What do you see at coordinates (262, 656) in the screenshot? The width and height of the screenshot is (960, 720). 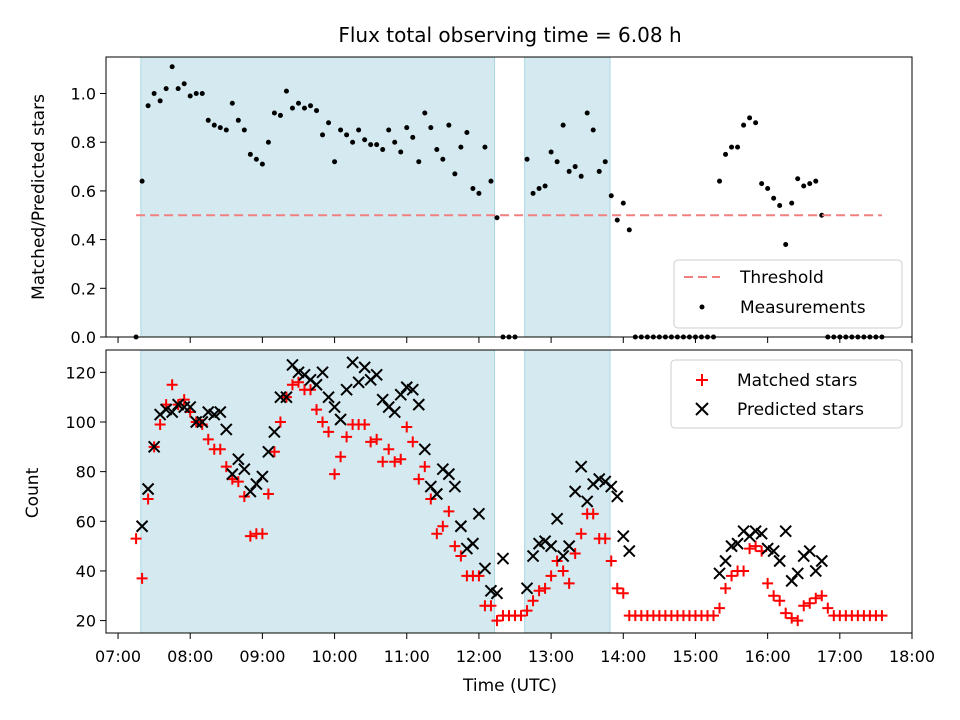 I see `x-tick-label: 09:00` at bounding box center [262, 656].